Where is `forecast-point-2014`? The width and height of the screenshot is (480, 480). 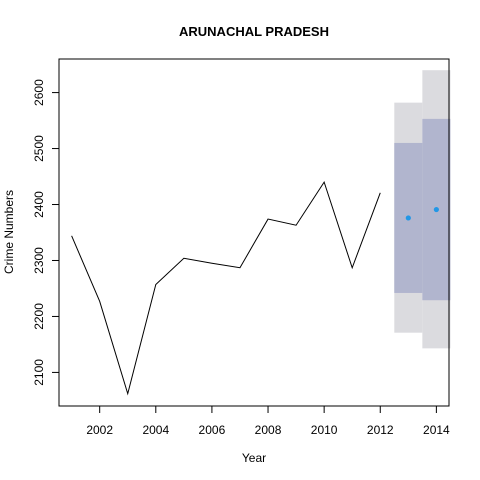
forecast-point-2014 is located at coordinates (436, 209).